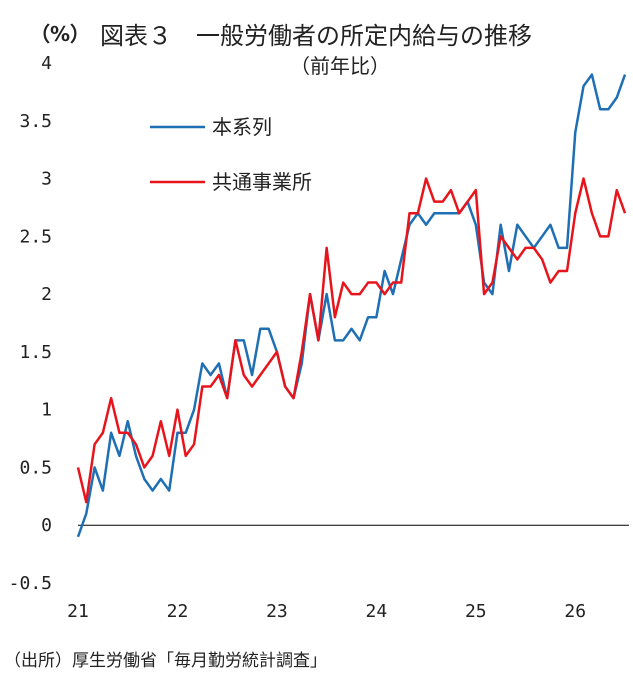 This screenshot has height=674, width=633. I want to click on chart-title-area: （%） 図表３ 一般労働者の所定内給与の推移 （前年比）, so click(316, 42).